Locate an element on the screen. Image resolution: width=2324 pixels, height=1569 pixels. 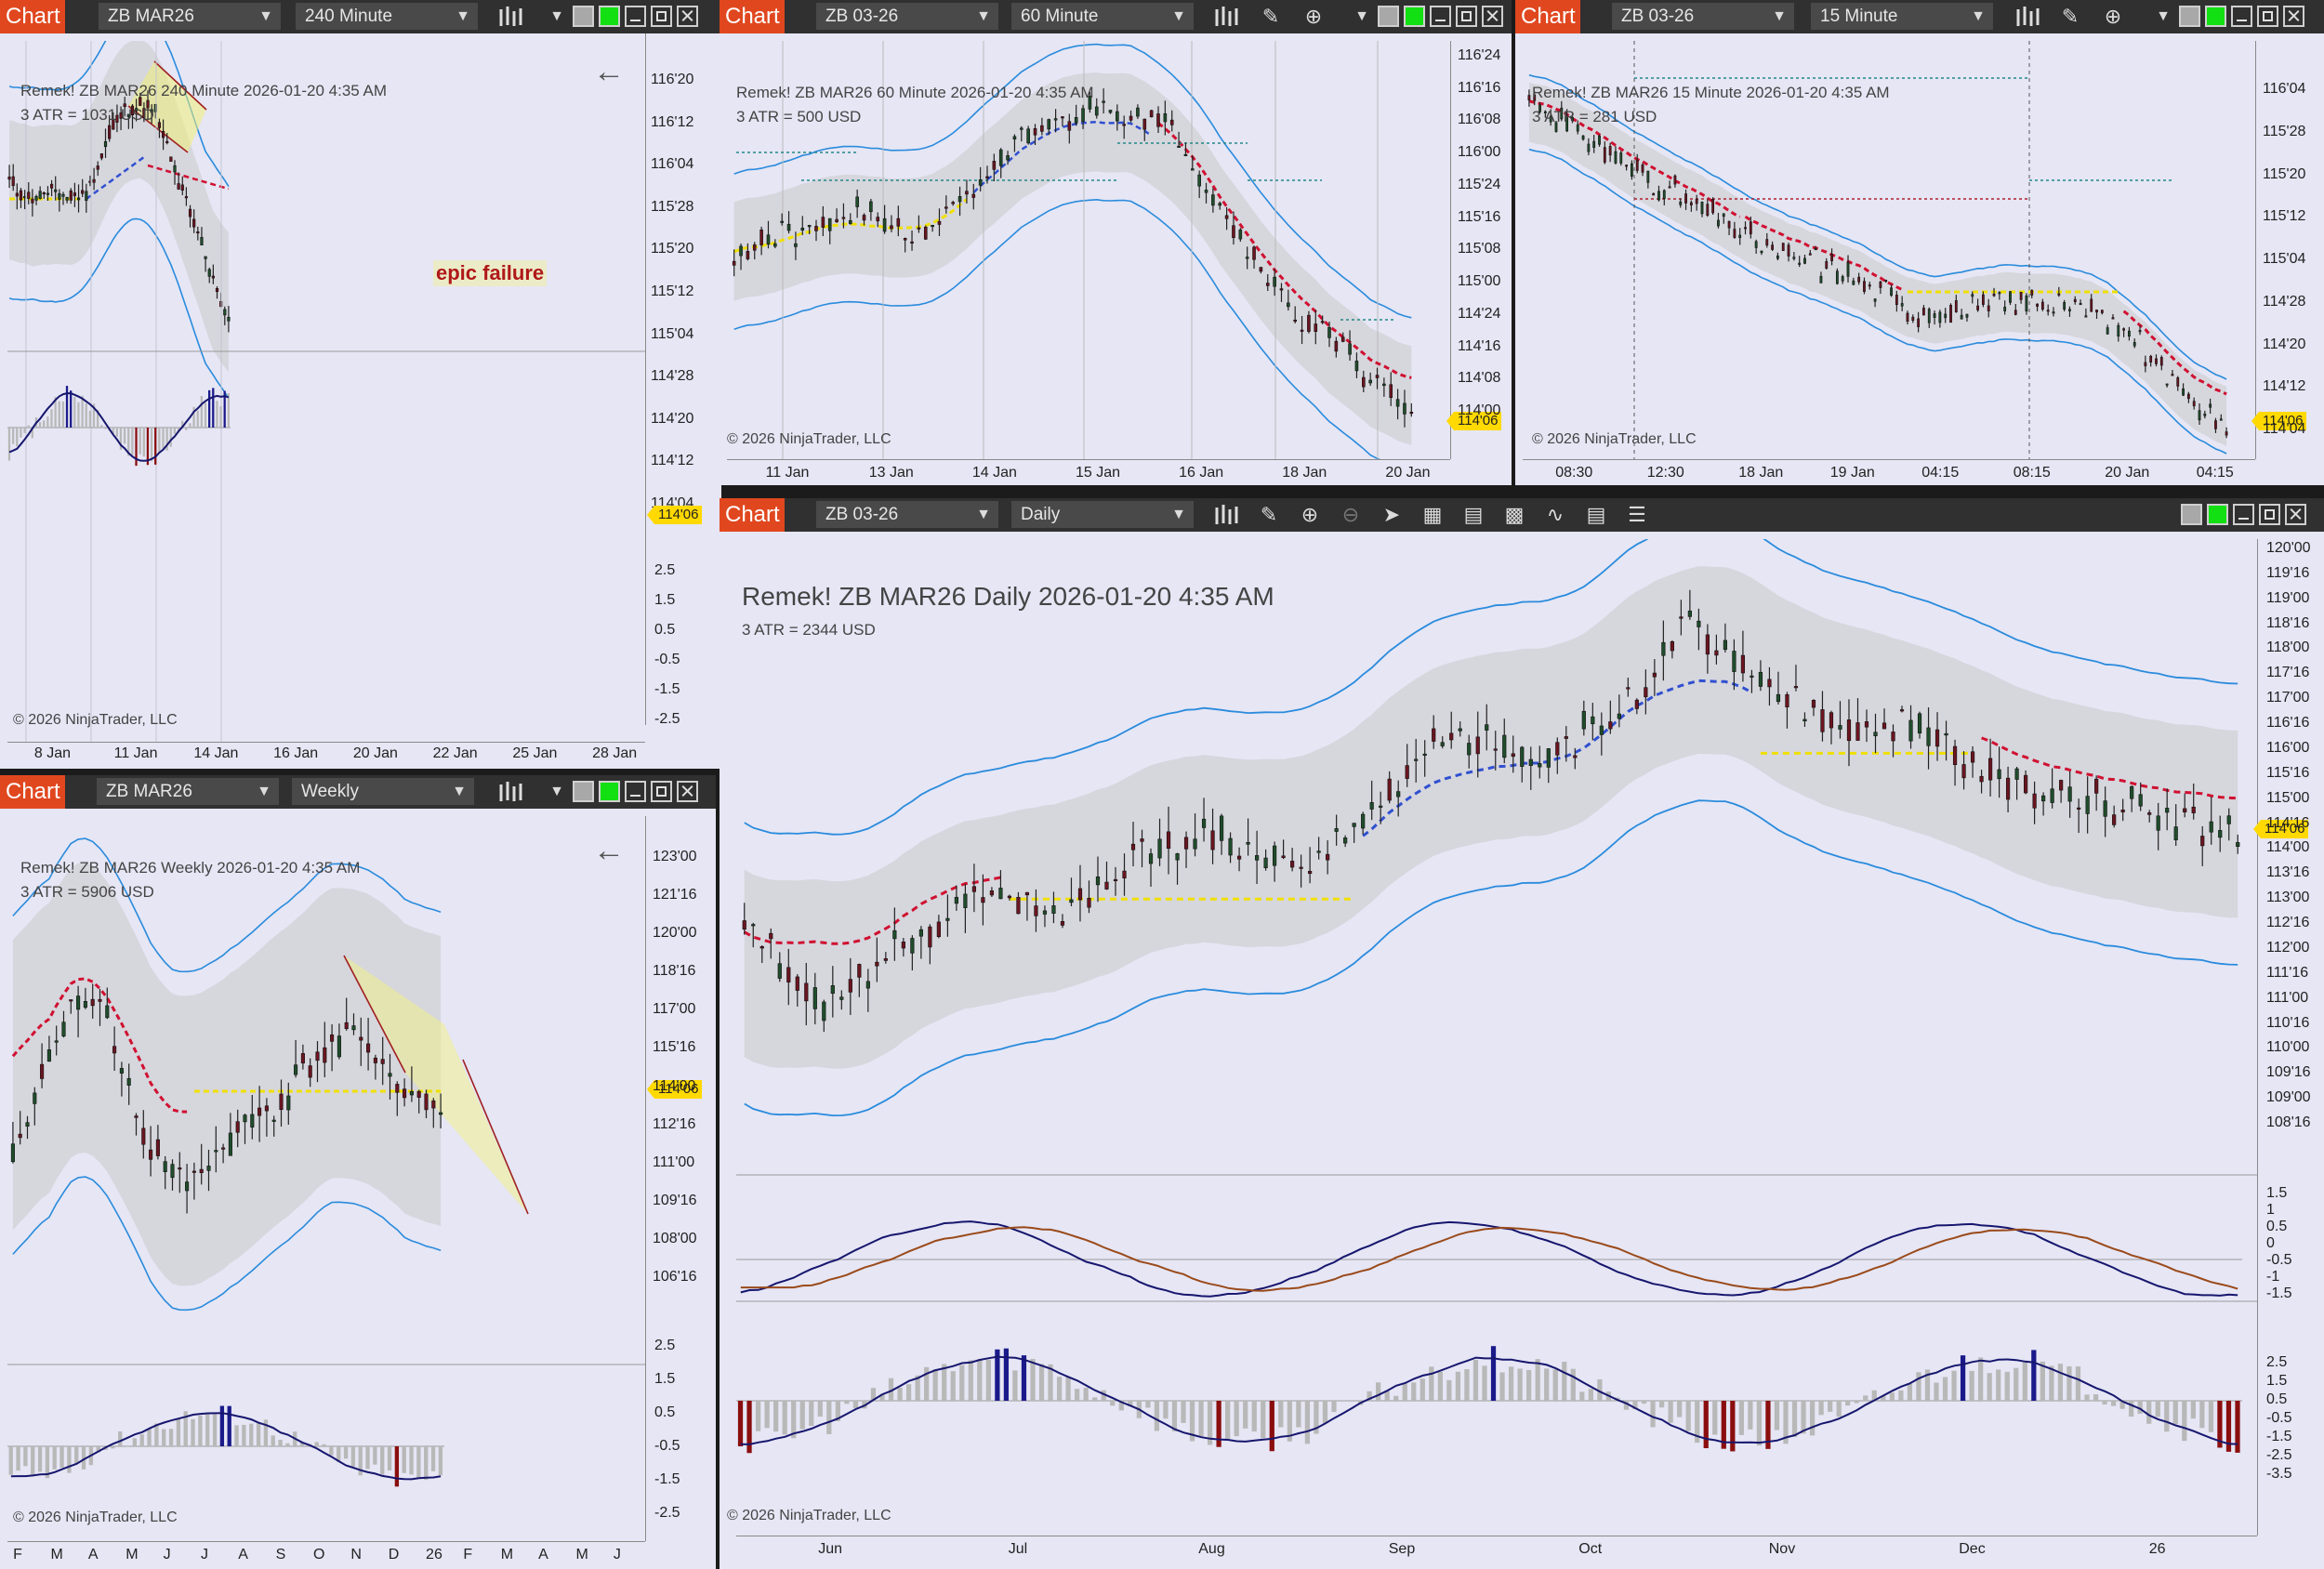
pointer-icon: ➤ is located at coordinates (1391, 514).